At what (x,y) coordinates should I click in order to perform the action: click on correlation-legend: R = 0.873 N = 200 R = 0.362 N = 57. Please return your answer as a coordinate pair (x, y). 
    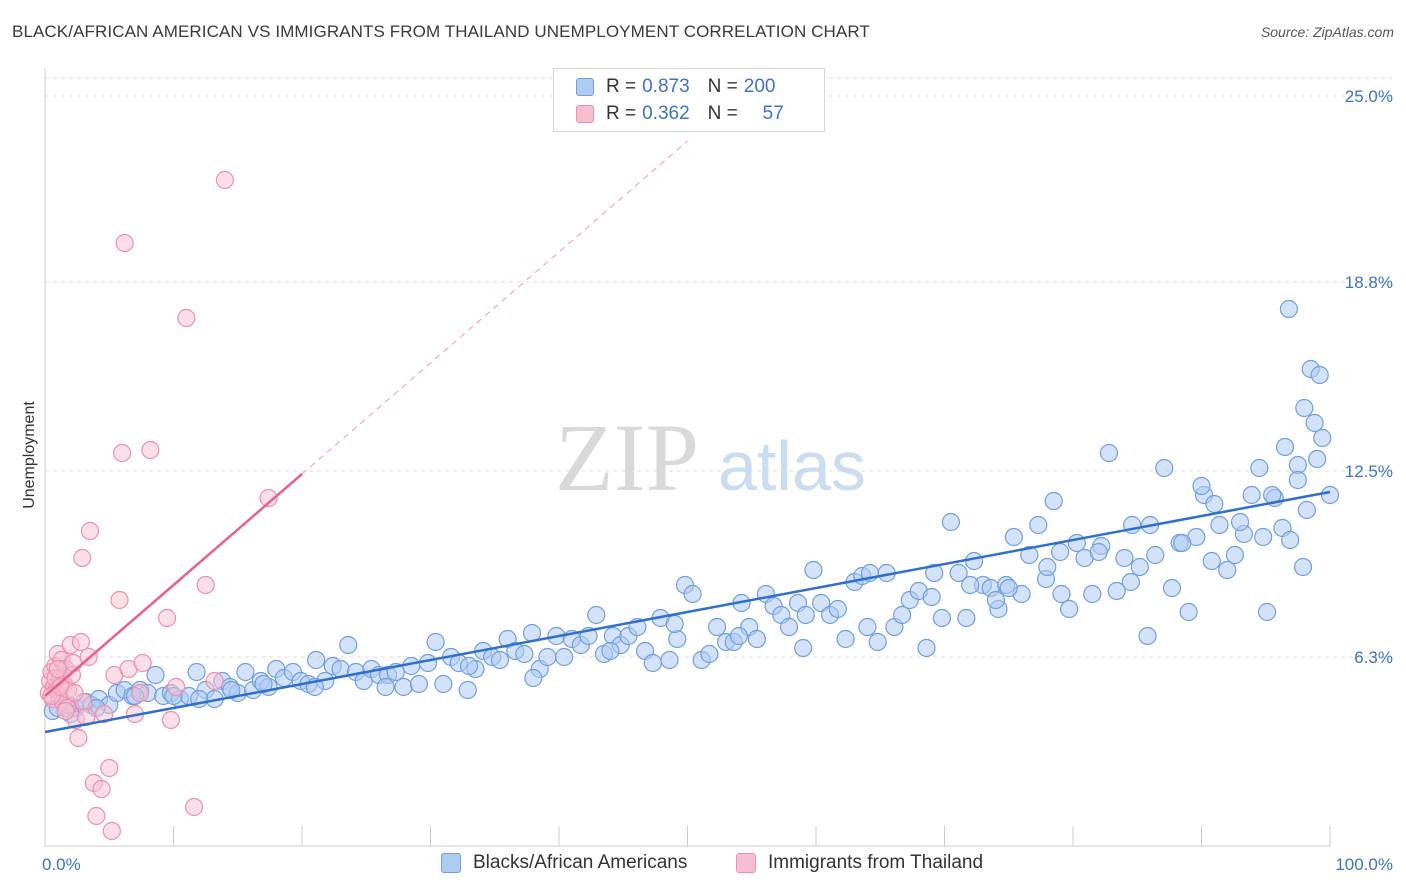
    Looking at the image, I should click on (689, 100).